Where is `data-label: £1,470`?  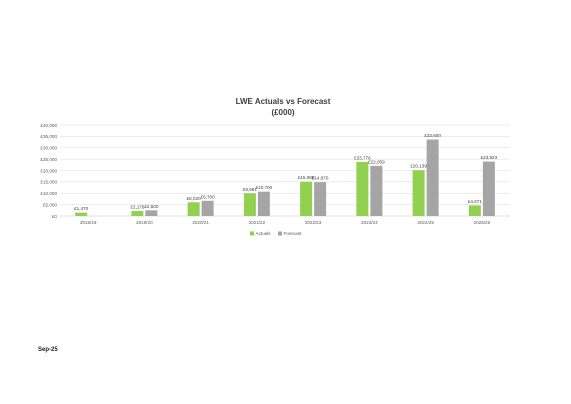
data-label: £1,470 is located at coordinates (81, 208).